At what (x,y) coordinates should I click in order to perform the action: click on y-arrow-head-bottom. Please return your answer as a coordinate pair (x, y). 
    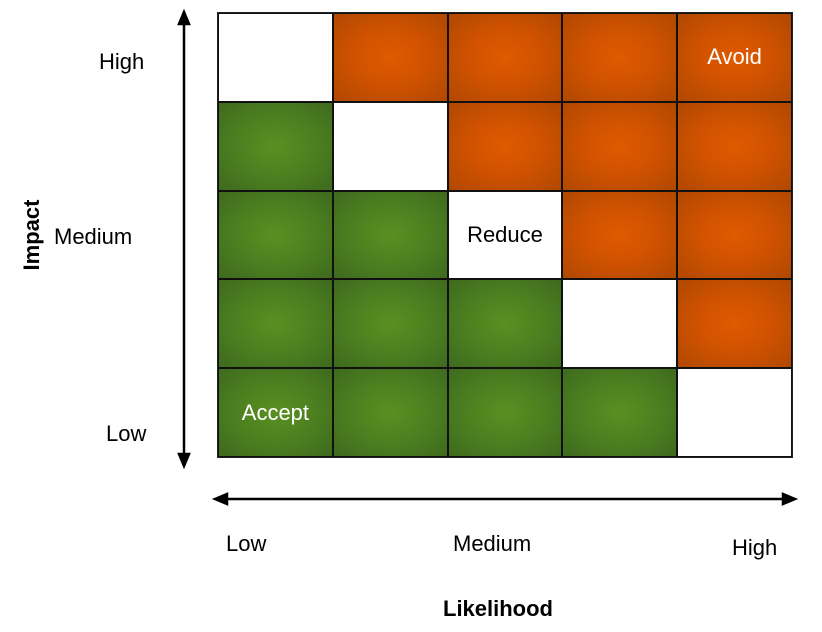
    Looking at the image, I should click on (184, 461).